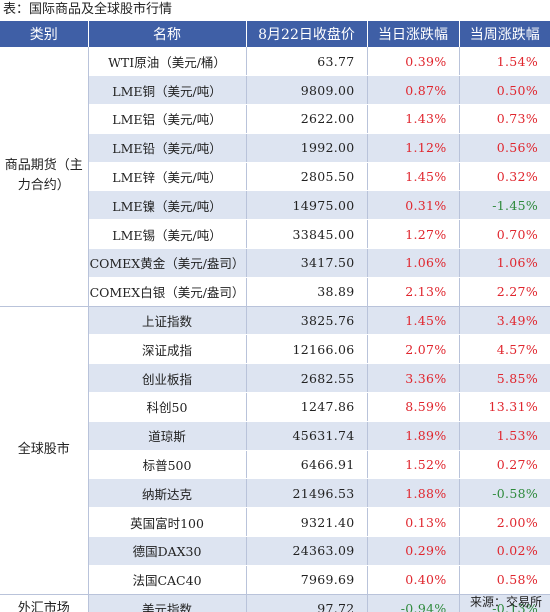  I want to click on table-caption: 表：国际商品及全球股市行情, so click(88, 9).